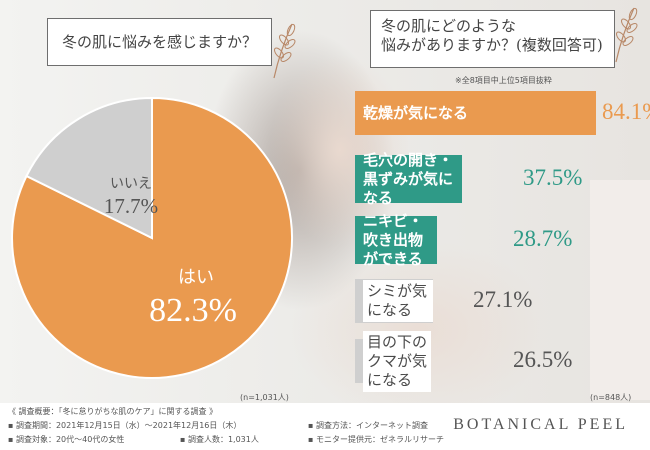  I want to click on bar-value-3: 28.7%, so click(543, 238).